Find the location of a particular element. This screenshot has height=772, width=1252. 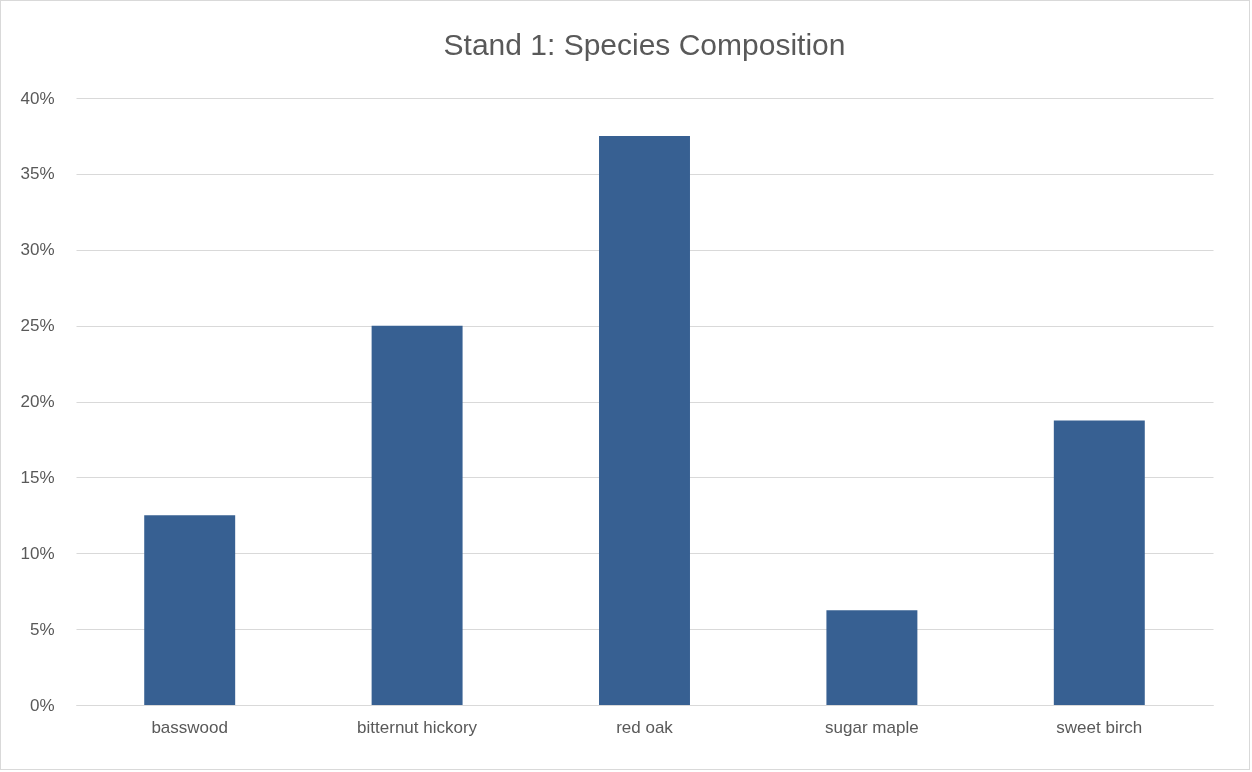

y-tick-label: 0% is located at coordinates (42, 705).